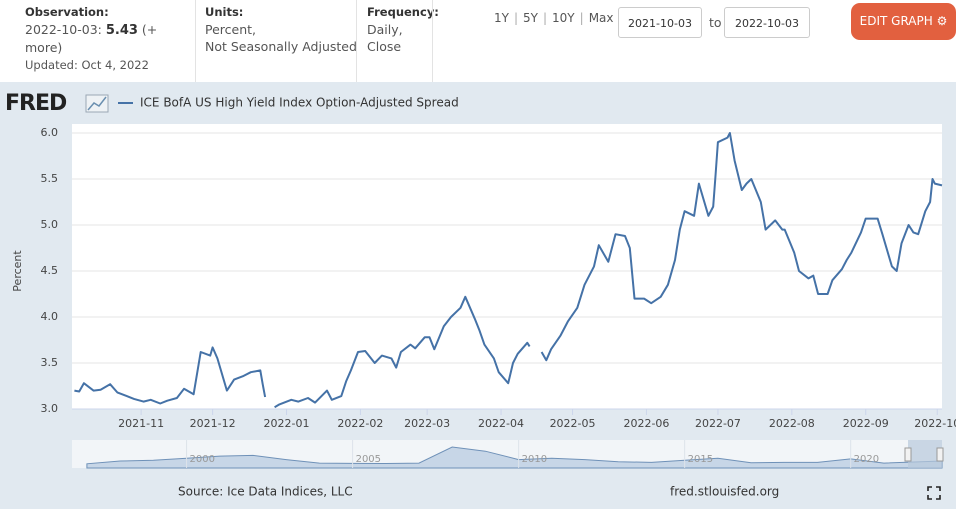  Describe the element at coordinates (767, 22) in the screenshot. I see `date-to: 2022-10-03` at that location.